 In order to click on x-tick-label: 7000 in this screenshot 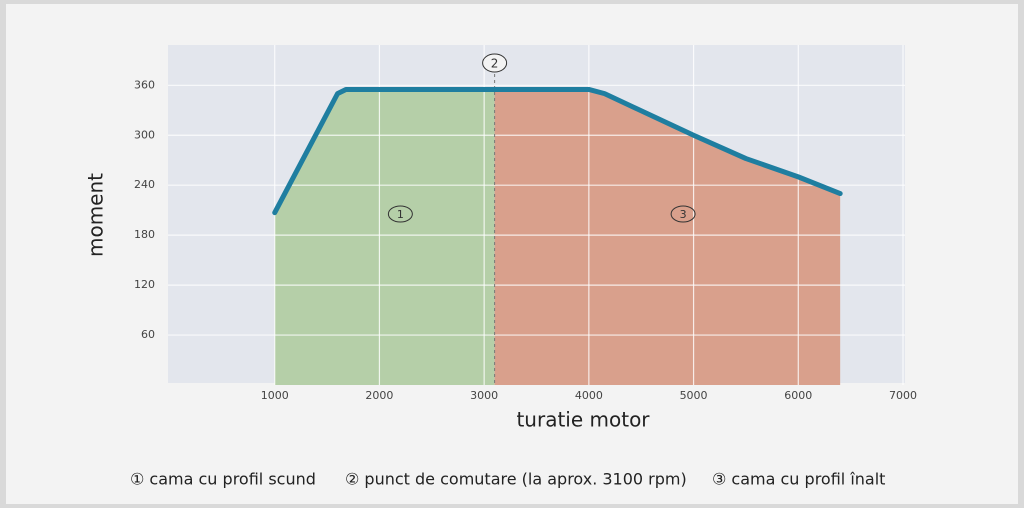, I will do `click(903, 395)`.